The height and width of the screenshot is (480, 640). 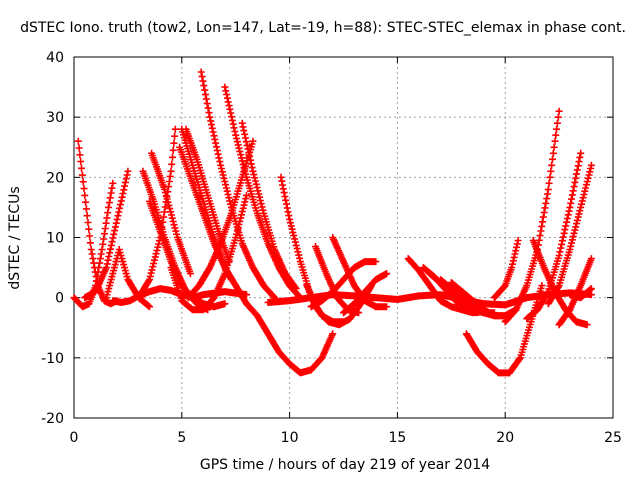 What do you see at coordinates (55, 58) in the screenshot?
I see `y-tick-label: 40` at bounding box center [55, 58].